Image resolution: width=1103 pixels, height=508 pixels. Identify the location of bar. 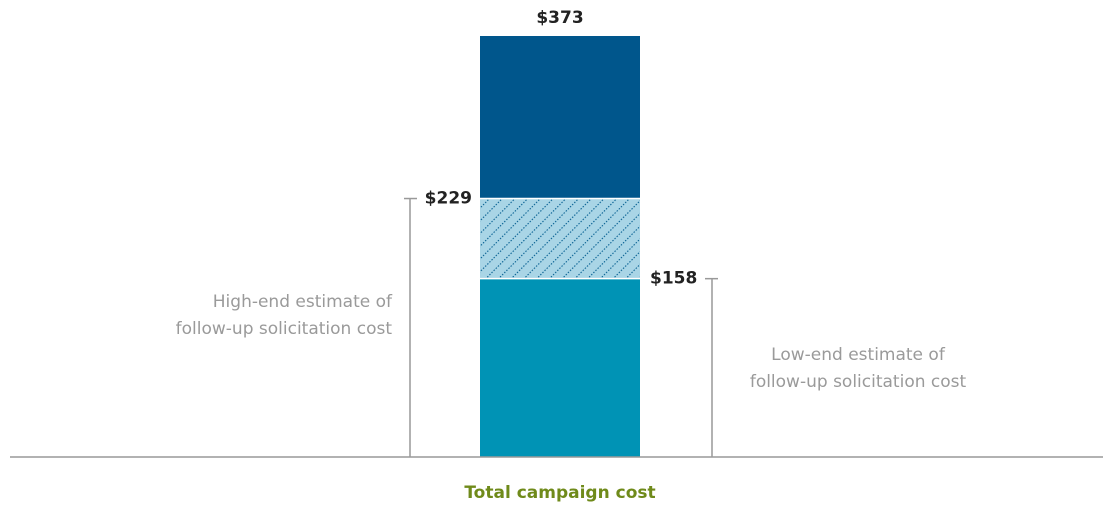
(560, 367).